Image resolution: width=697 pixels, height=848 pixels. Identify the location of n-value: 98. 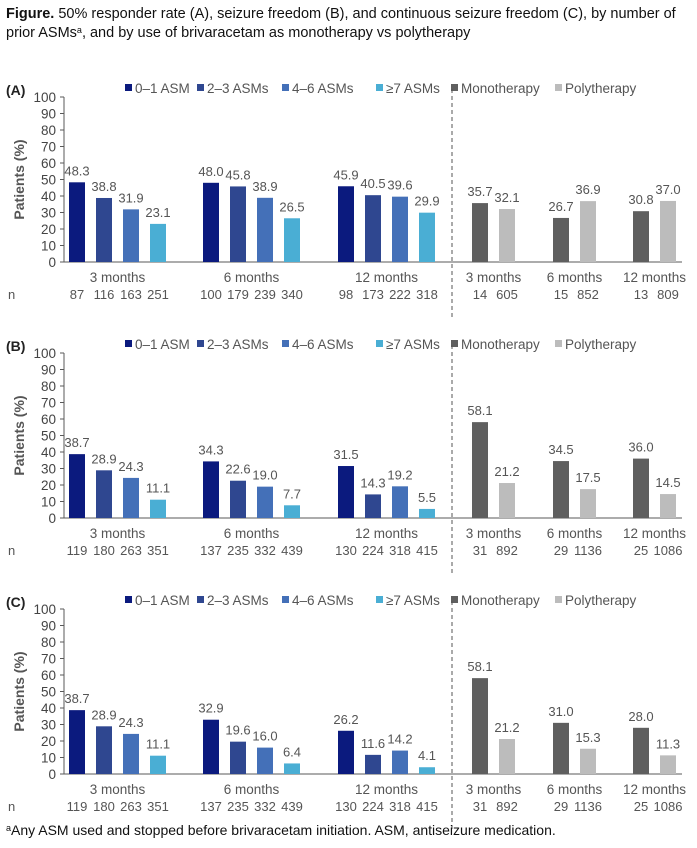
(346, 294).